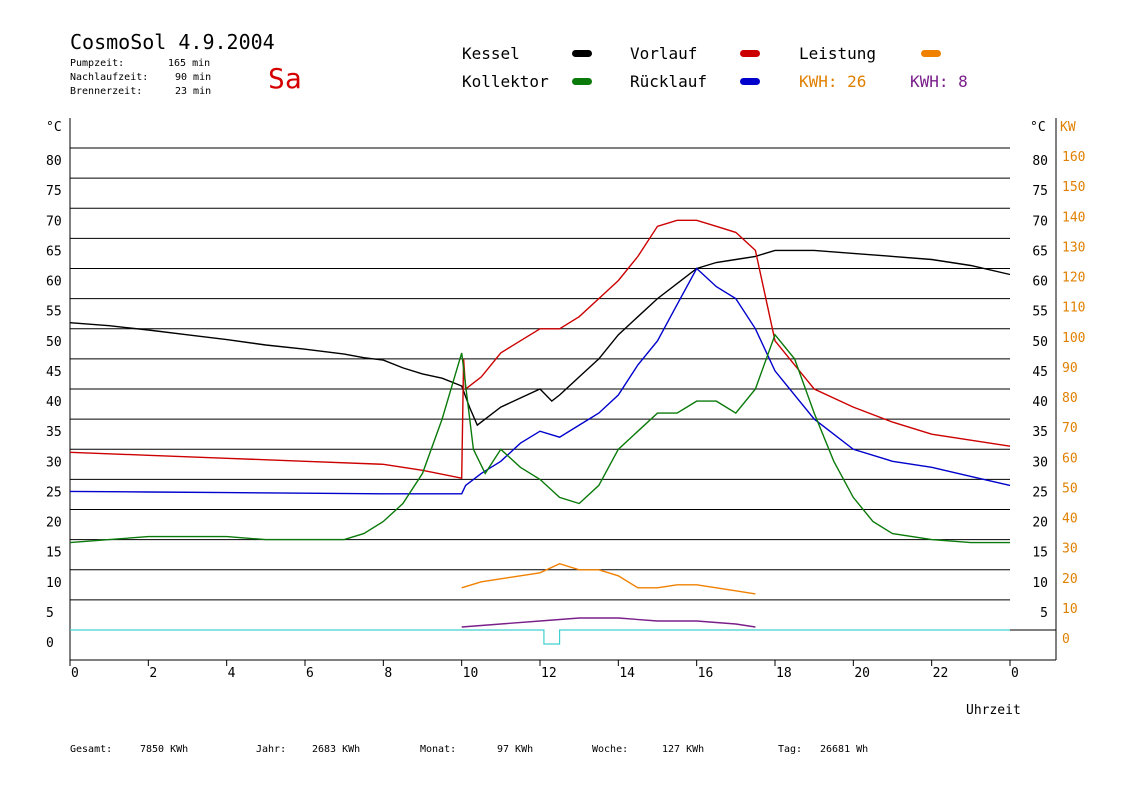 The height and width of the screenshot is (812, 1148). What do you see at coordinates (1040, 583) in the screenshot?
I see `y-tick-right-10: 10` at bounding box center [1040, 583].